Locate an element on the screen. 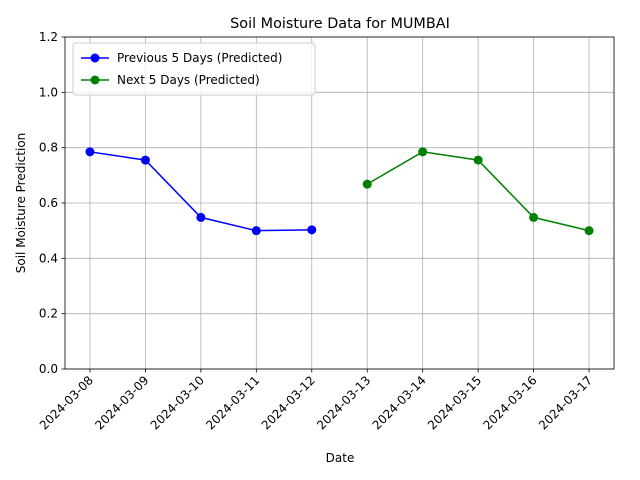  x-axis-label: Date is located at coordinates (340, 458).